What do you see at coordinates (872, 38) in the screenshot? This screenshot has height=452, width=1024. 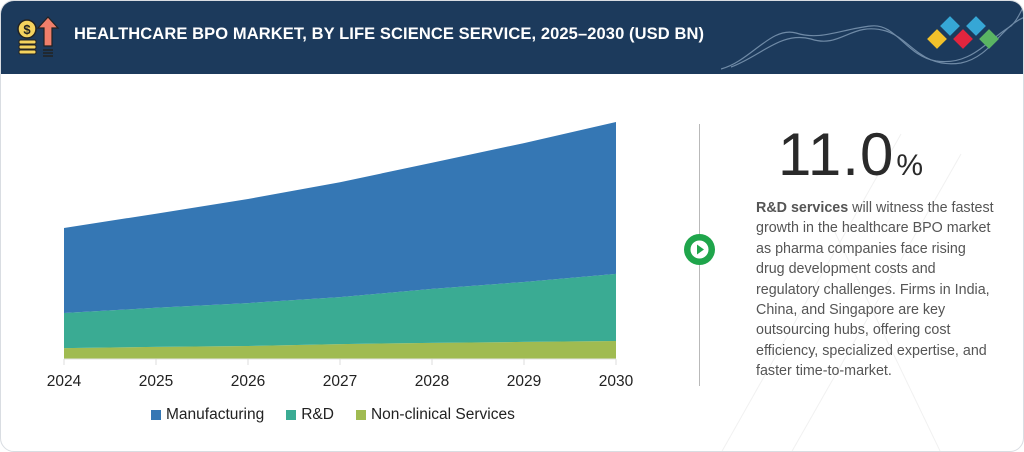 I see `decorative-wave` at bounding box center [872, 38].